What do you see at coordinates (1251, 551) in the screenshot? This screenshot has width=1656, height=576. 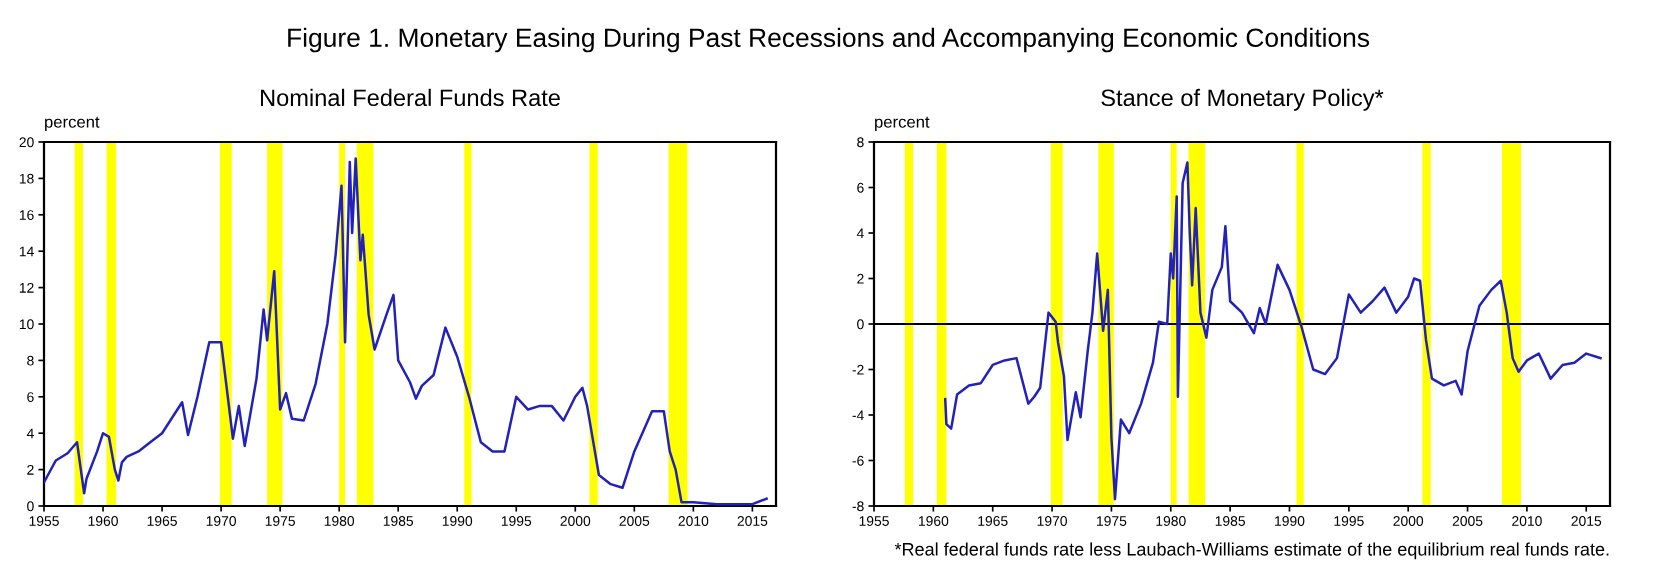 I see `text: *Real federal funds rate less Laubach-Williams estimate of the equilibrium real funds rate.` at bounding box center [1251, 551].